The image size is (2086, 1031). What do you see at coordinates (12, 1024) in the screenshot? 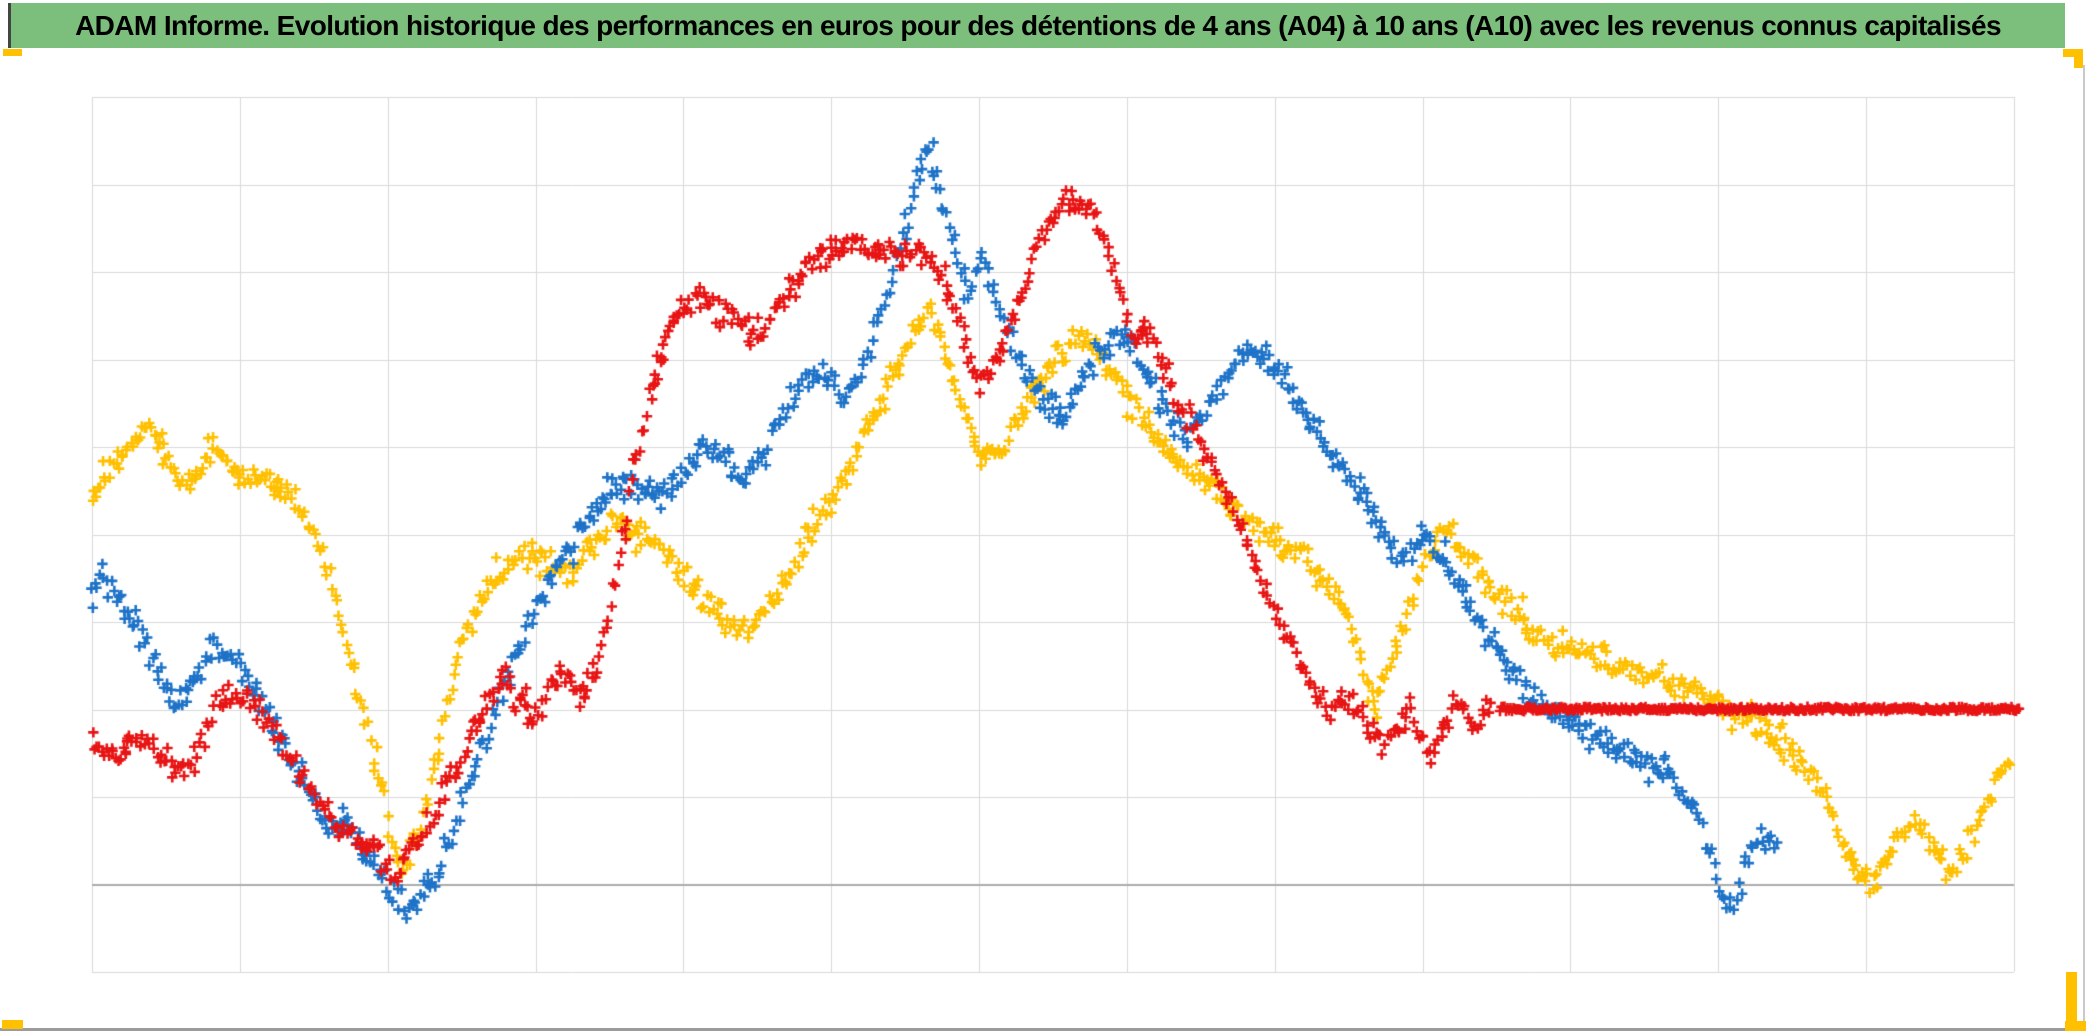
I see `gold-accent-bottom-left` at bounding box center [12, 1024].